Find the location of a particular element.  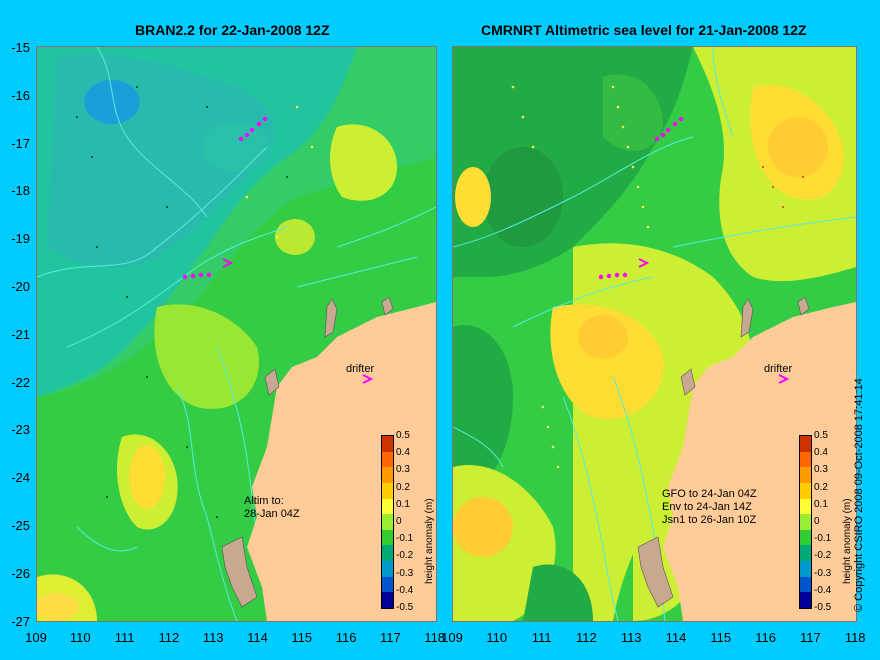

y-tick-label: -21 is located at coordinates (20, 334).